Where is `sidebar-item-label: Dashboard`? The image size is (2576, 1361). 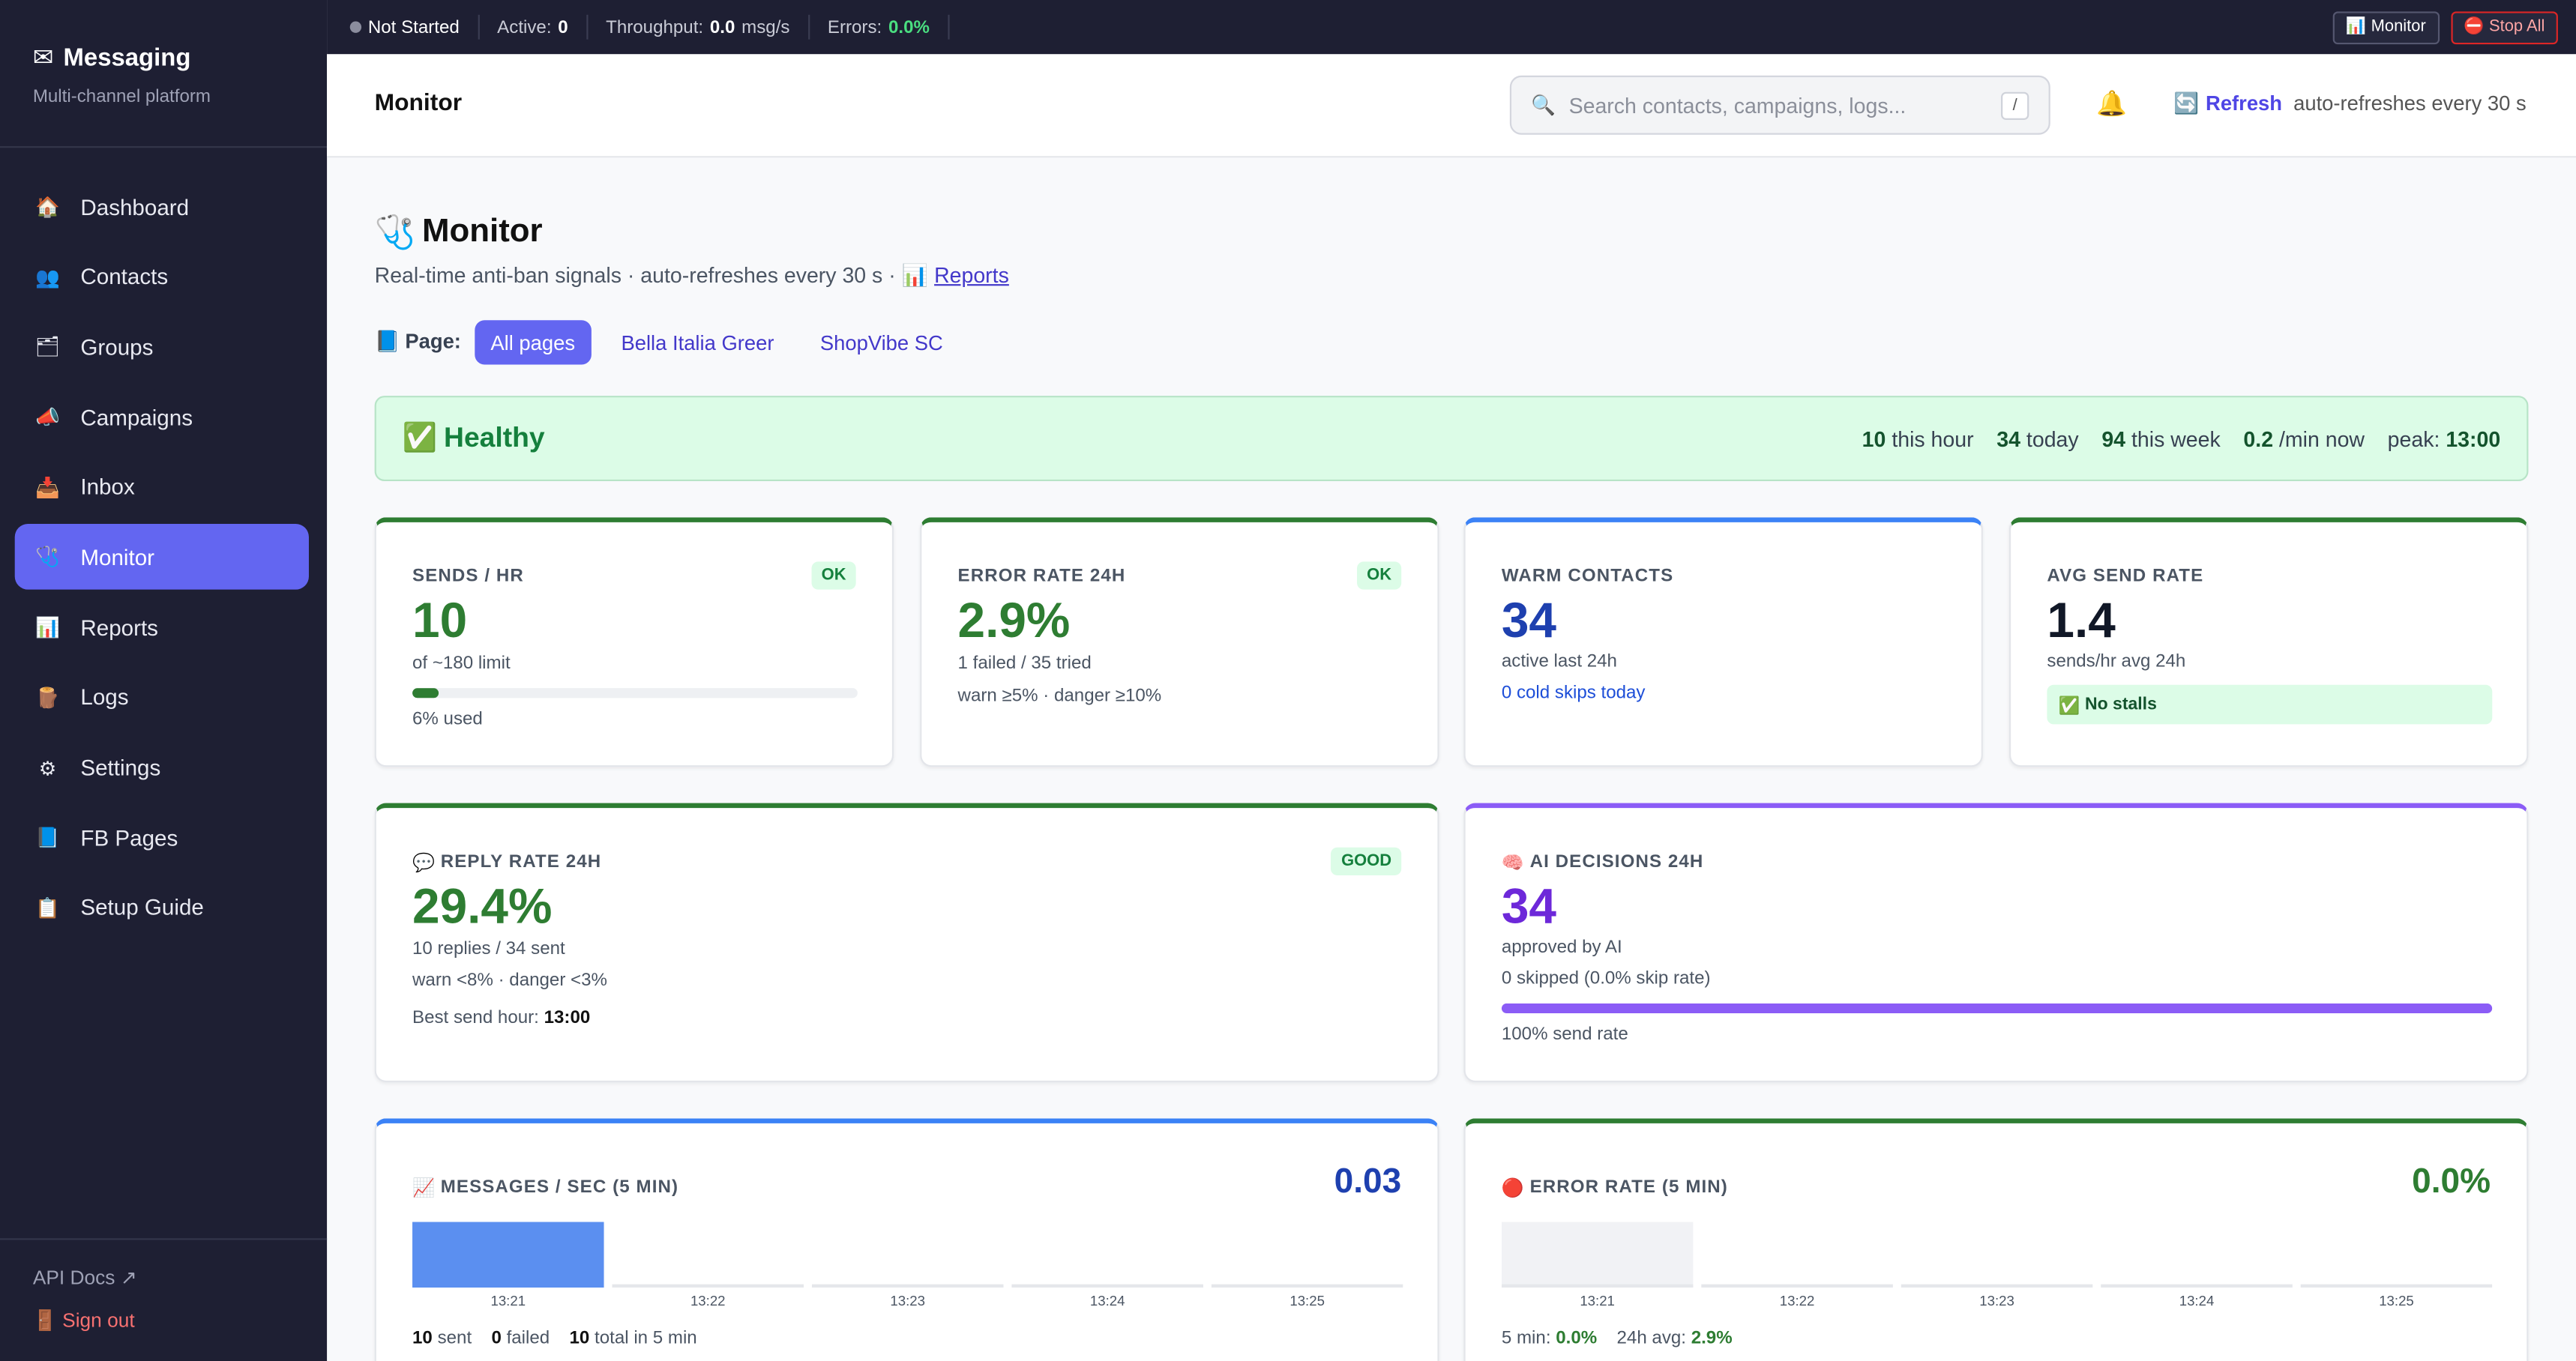 sidebar-item-label: Dashboard is located at coordinates (135, 207).